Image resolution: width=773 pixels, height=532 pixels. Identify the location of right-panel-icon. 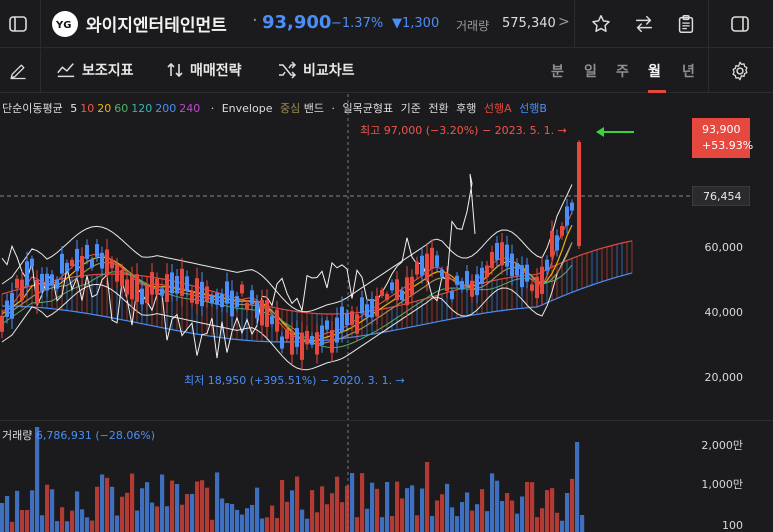
(740, 24).